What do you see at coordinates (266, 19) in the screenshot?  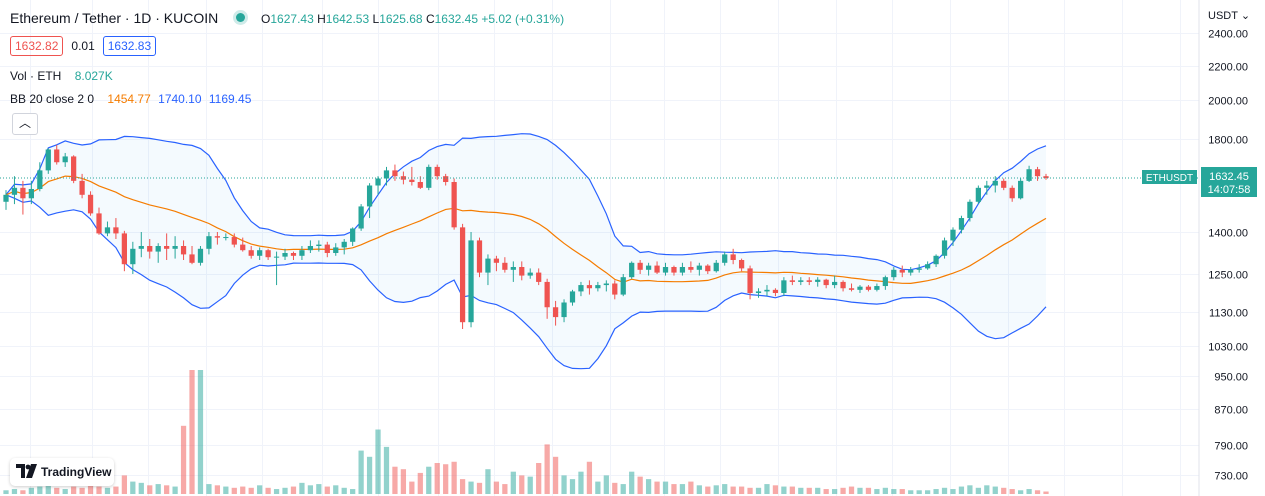 I see `open-label: O` at bounding box center [266, 19].